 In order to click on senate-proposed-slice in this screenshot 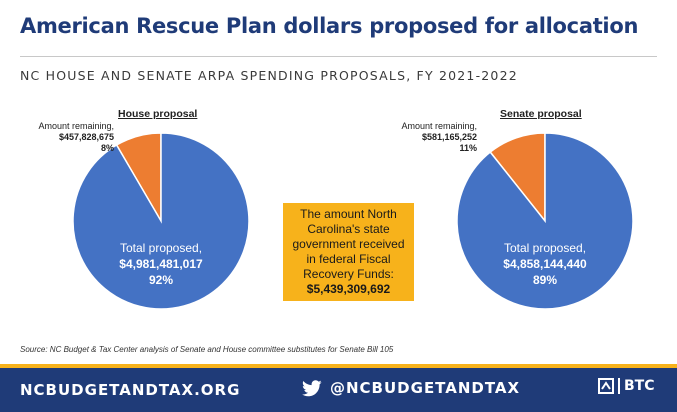, I will do `click(545, 221)`.